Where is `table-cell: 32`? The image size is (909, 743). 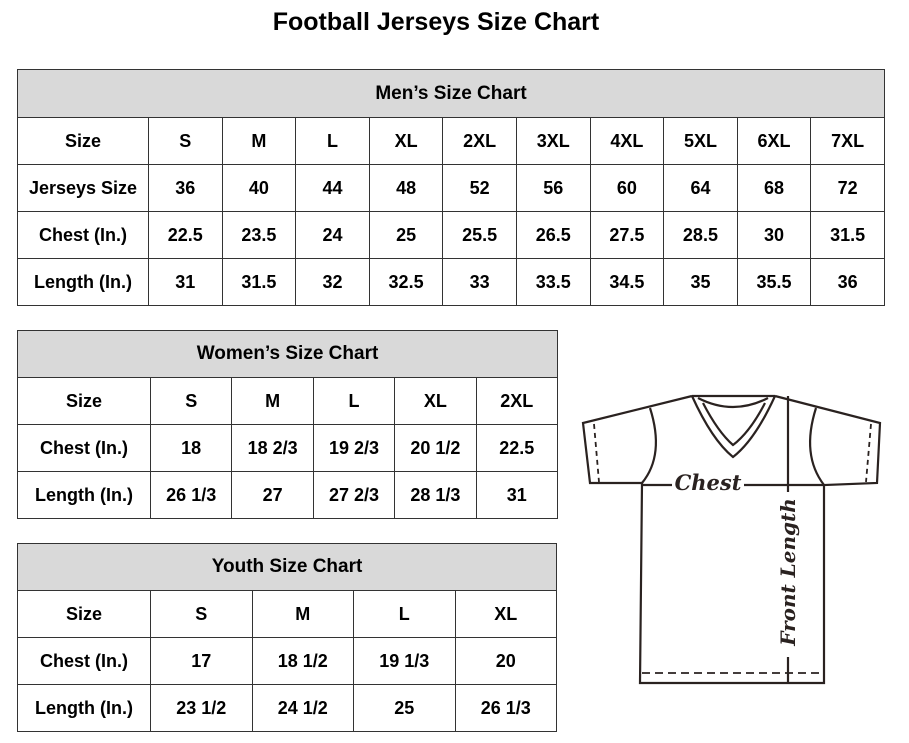
table-cell: 32 is located at coordinates (332, 282).